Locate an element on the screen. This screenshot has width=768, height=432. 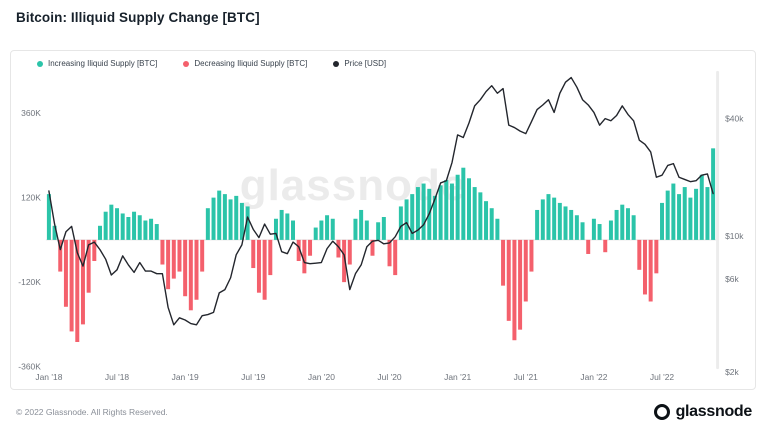
svg-text: $6k is located at coordinates (732, 279).